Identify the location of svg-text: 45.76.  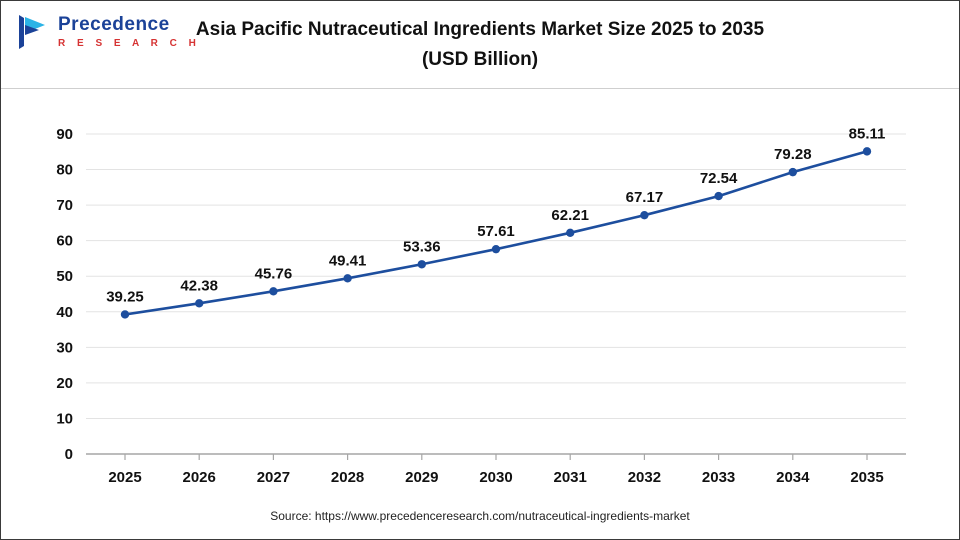
(274, 273).